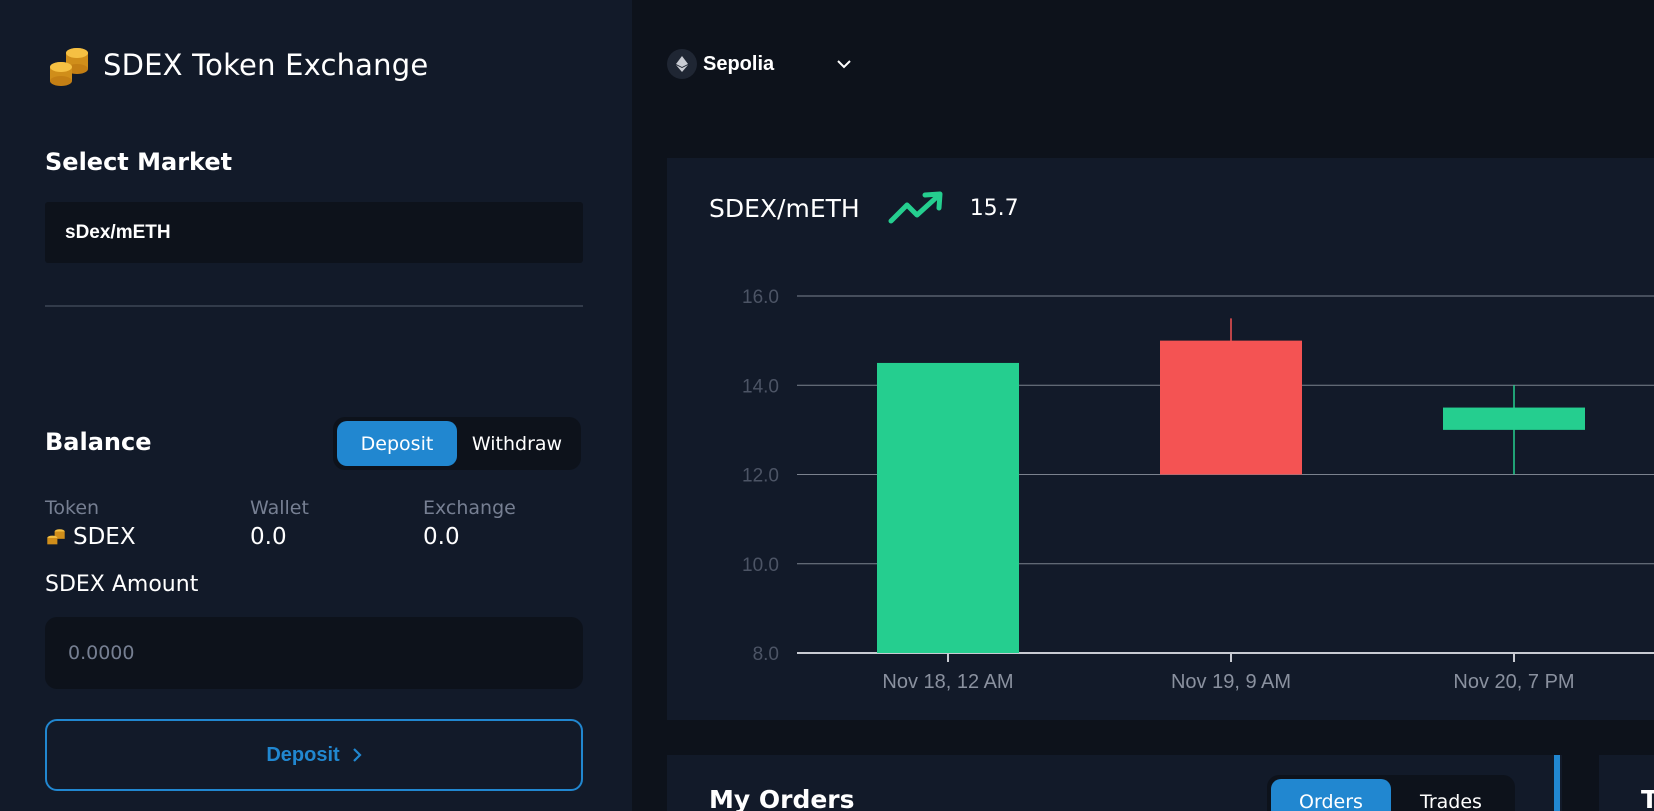 This screenshot has width=1654, height=811. Describe the element at coordinates (266, 65) in the screenshot. I see `app-title: SDEX Token Exchange` at that location.